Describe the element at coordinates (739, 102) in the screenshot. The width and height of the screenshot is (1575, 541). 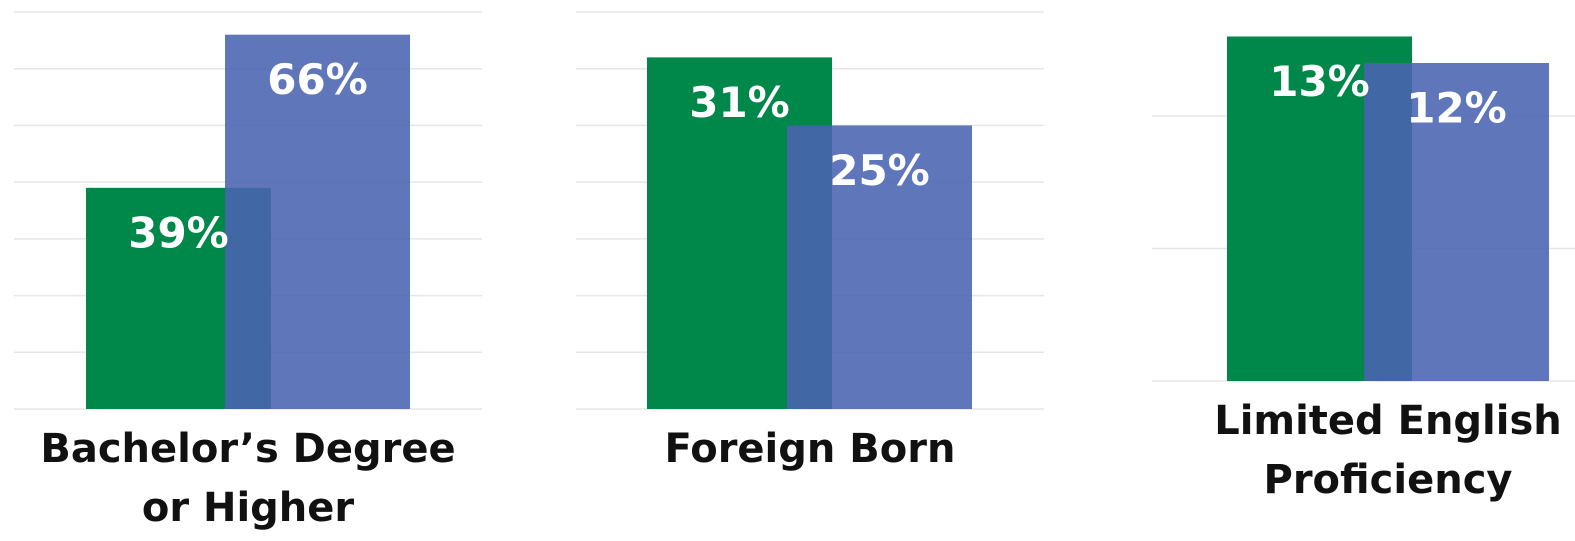
I see `data-label: 31%` at that location.